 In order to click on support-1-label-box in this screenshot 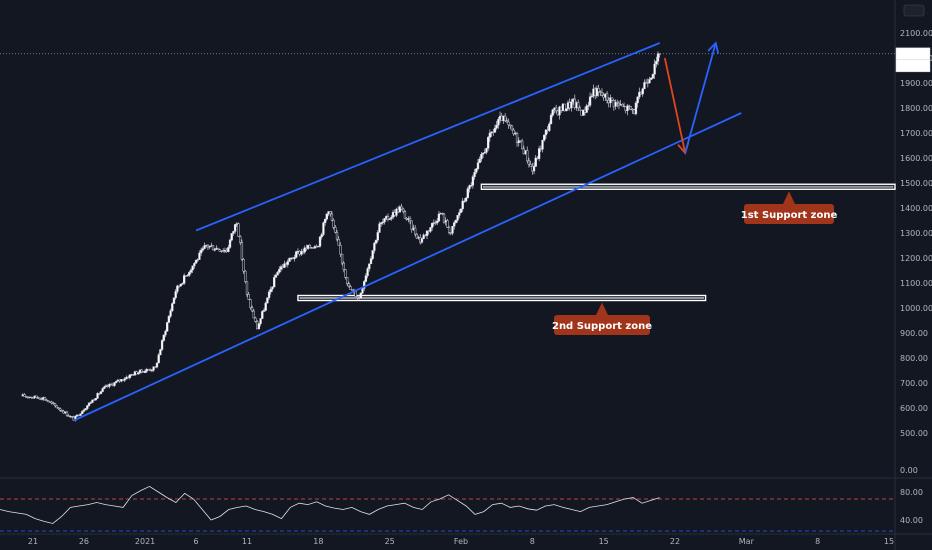, I will do `click(789, 214)`.